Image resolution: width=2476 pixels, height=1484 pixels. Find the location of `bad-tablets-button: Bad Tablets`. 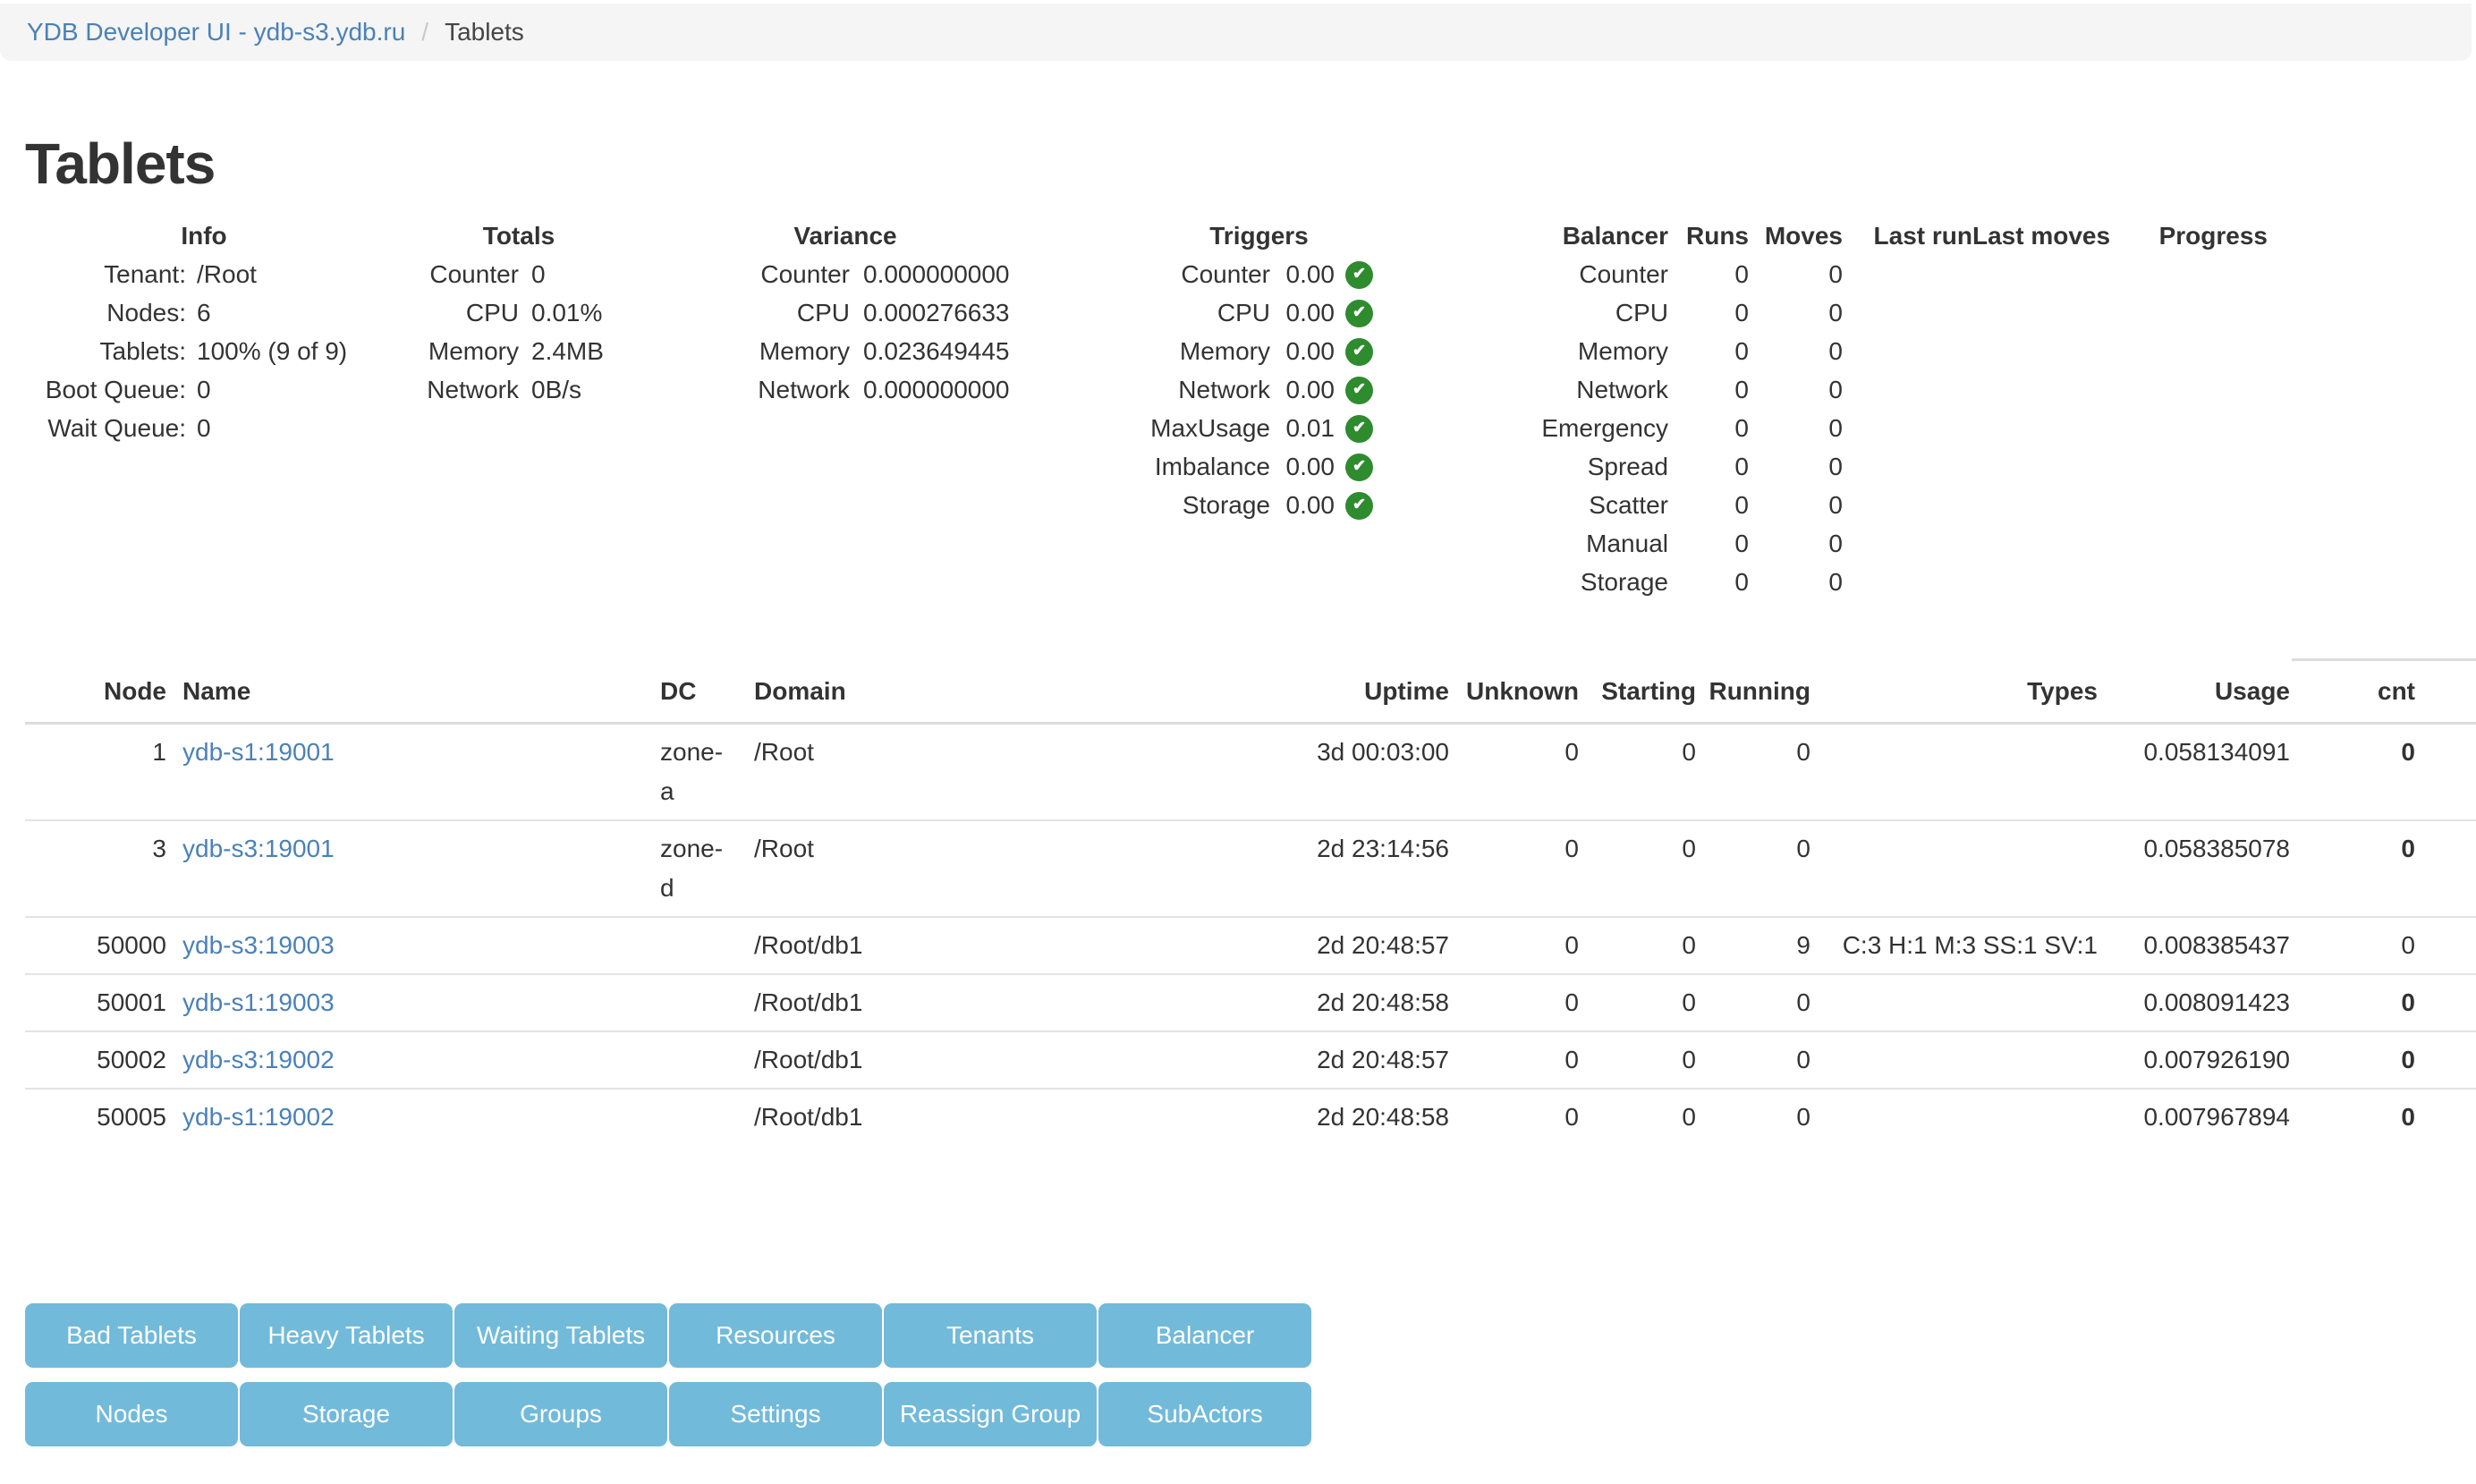

bad-tablets-button: Bad Tablets is located at coordinates (131, 1335).